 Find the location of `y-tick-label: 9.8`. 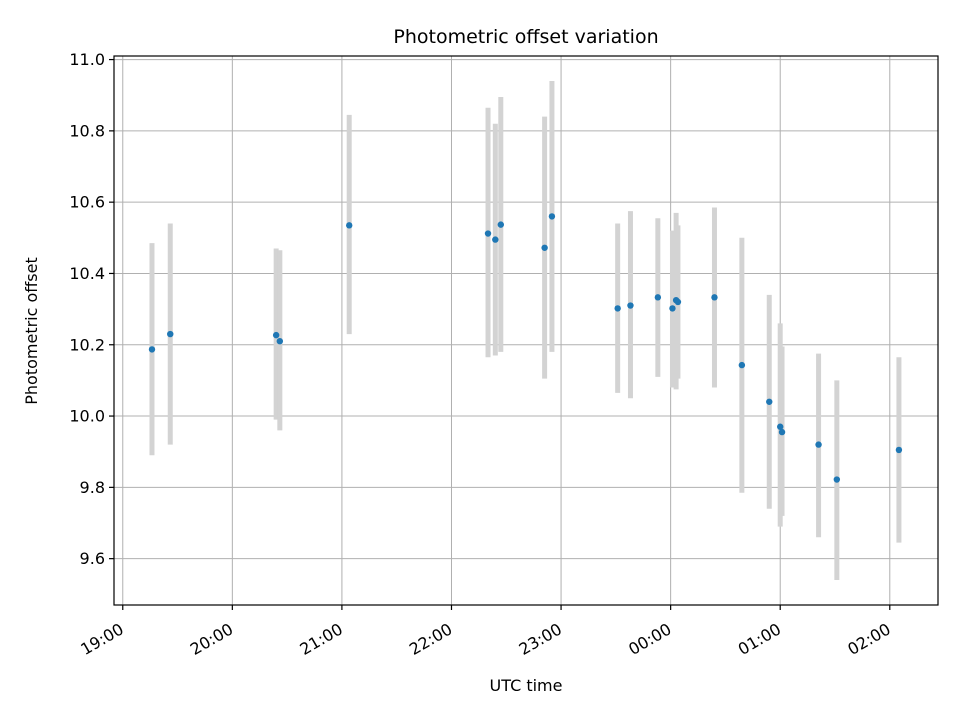

y-tick-label: 9.8 is located at coordinates (92, 487).